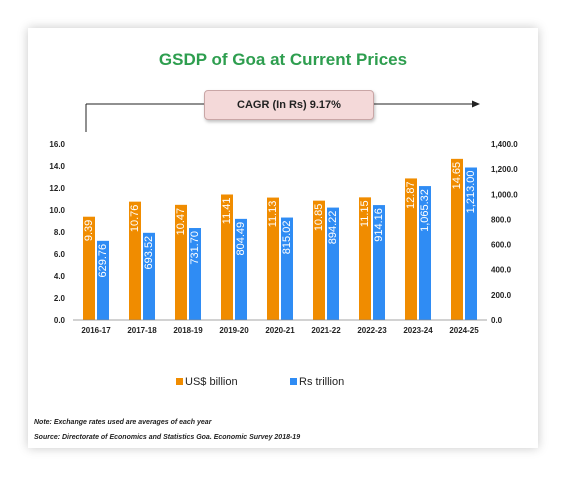 This screenshot has height=478, width=563. I want to click on data-label-usd: 10.85, so click(319, 218).